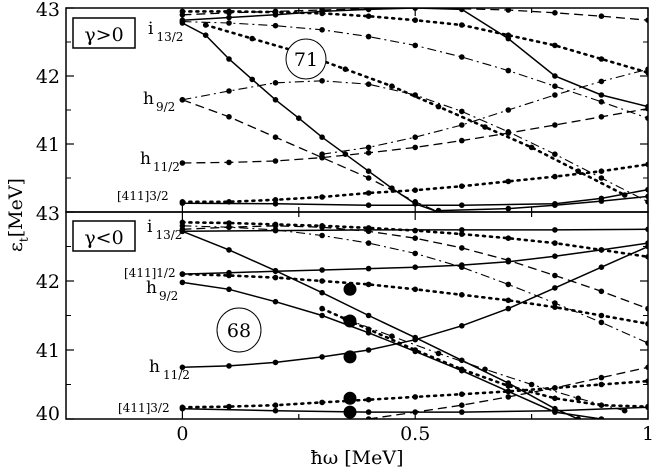  Describe the element at coordinates (164, 229) in the screenshot. I see `lower-level-label-i13: i 13/2` at that location.